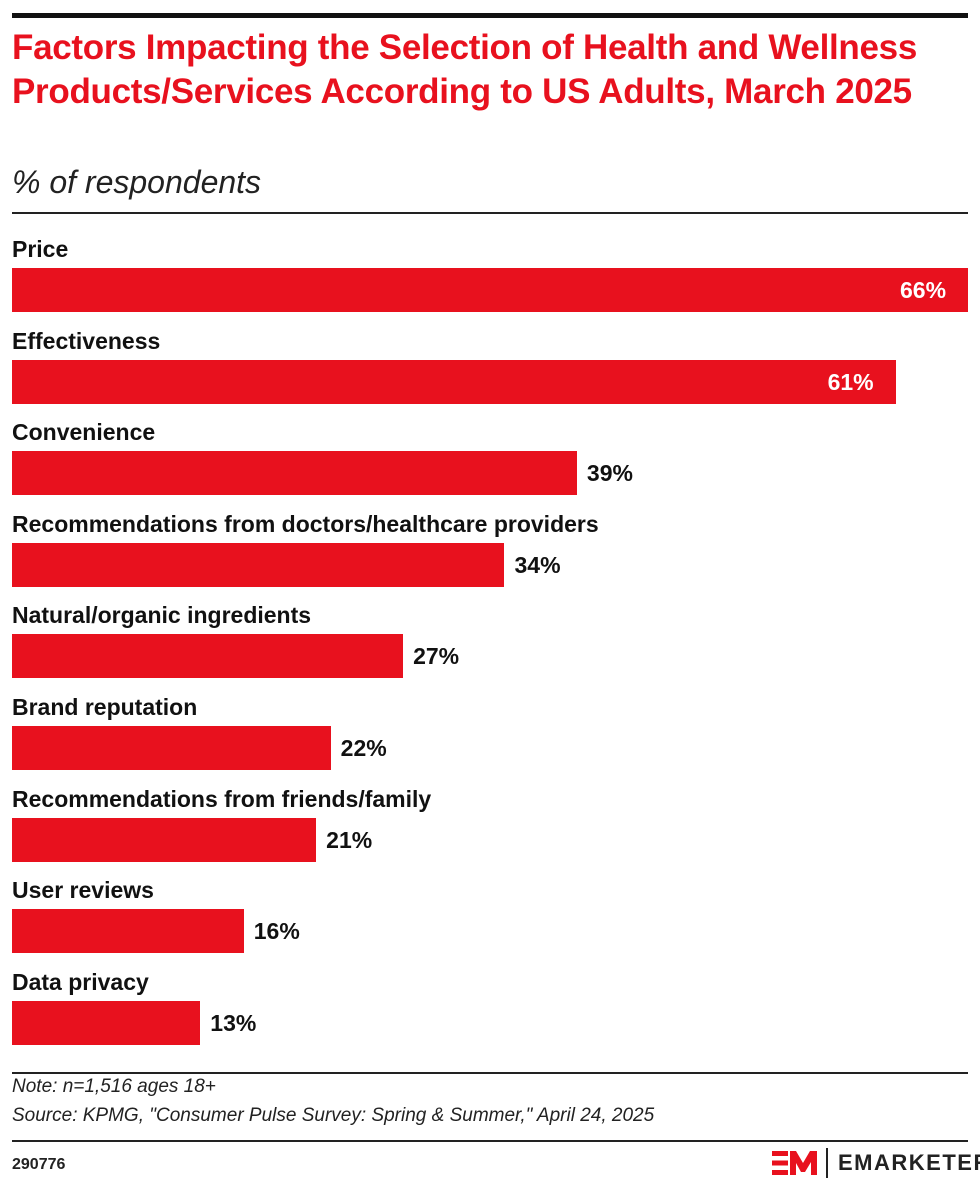  Describe the element at coordinates (40, 249) in the screenshot. I see `category-label: Price` at that location.